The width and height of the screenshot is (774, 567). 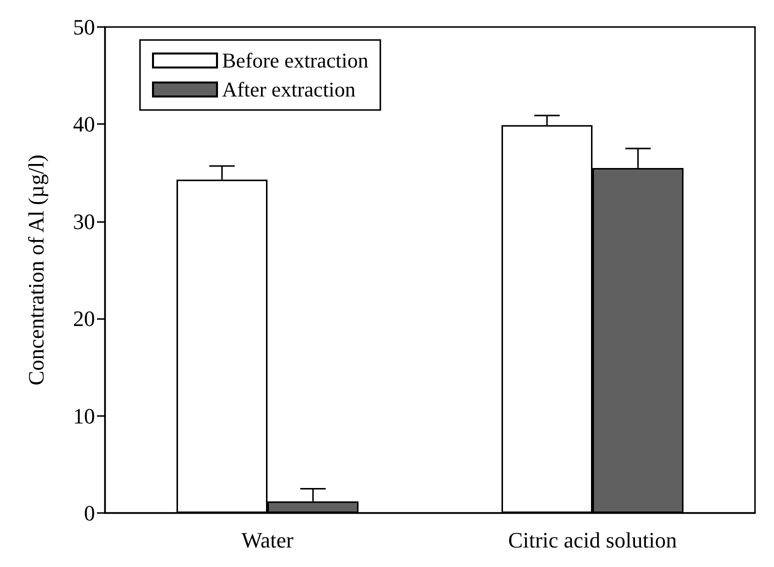 What do you see at coordinates (295, 60) in the screenshot?
I see `legend-label: Before extraction` at bounding box center [295, 60].